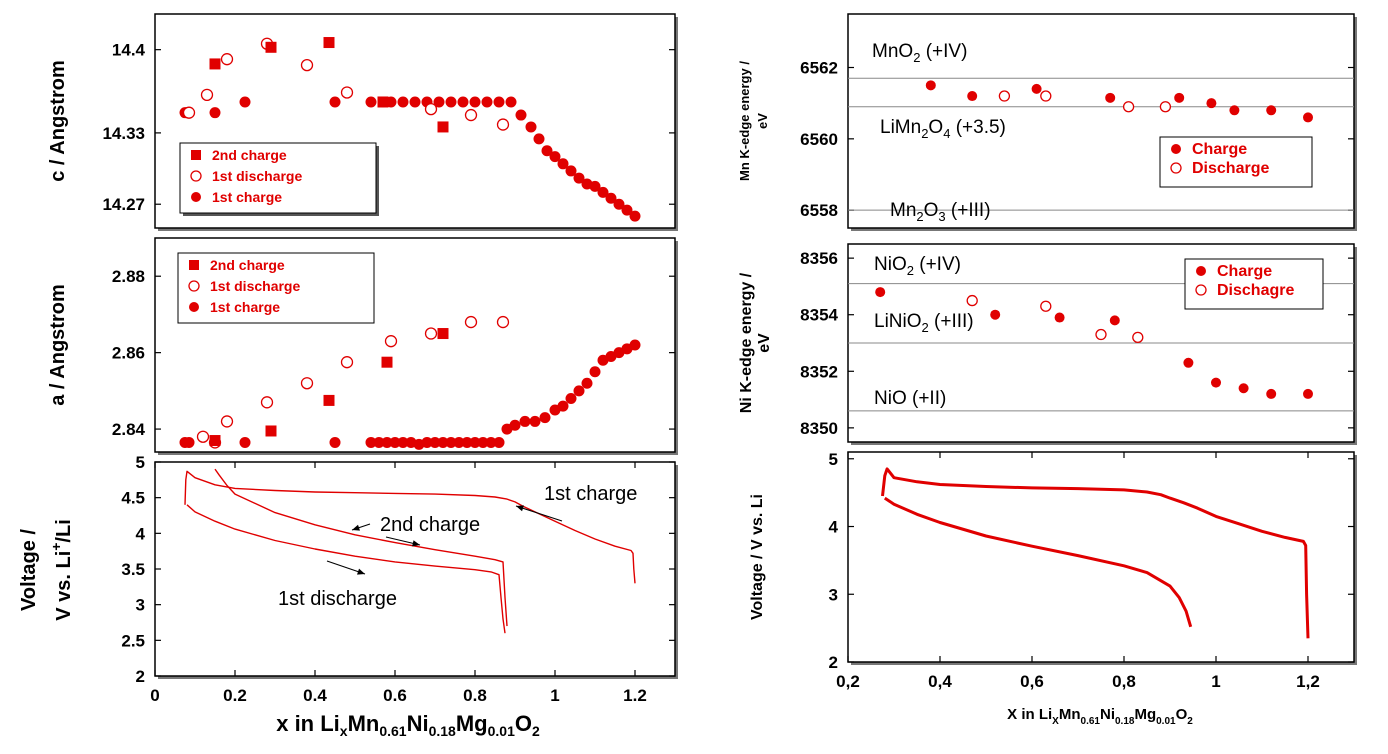 This screenshot has height=754, width=1388. Describe the element at coordinates (247, 197) in the screenshot. I see `legend-label: 1st charge` at that location.